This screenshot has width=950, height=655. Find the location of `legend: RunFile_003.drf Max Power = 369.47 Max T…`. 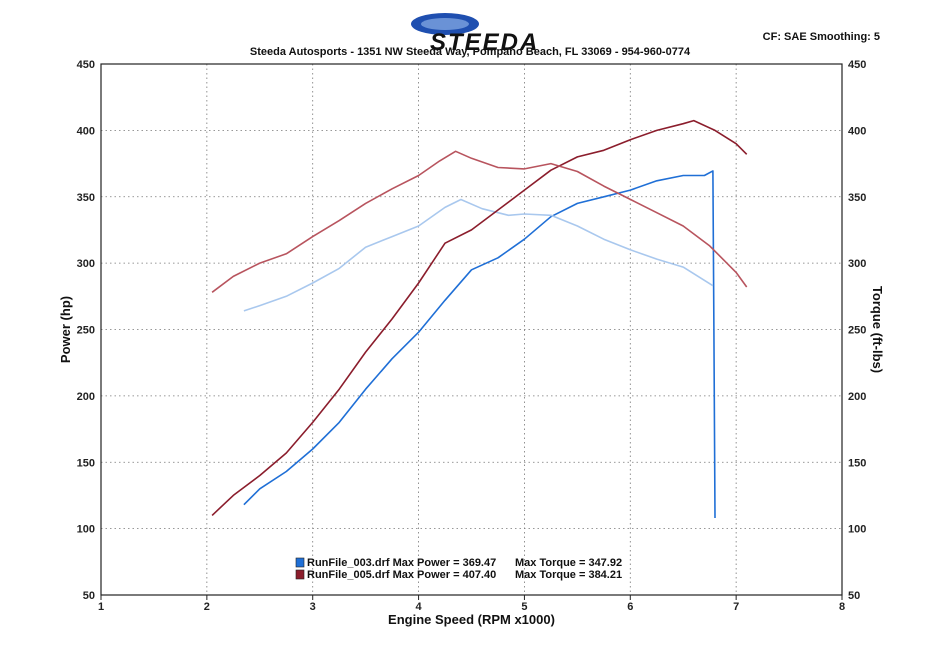

legend: RunFile_003.drf Max Power = 369.47 Max T… is located at coordinates (458, 569).